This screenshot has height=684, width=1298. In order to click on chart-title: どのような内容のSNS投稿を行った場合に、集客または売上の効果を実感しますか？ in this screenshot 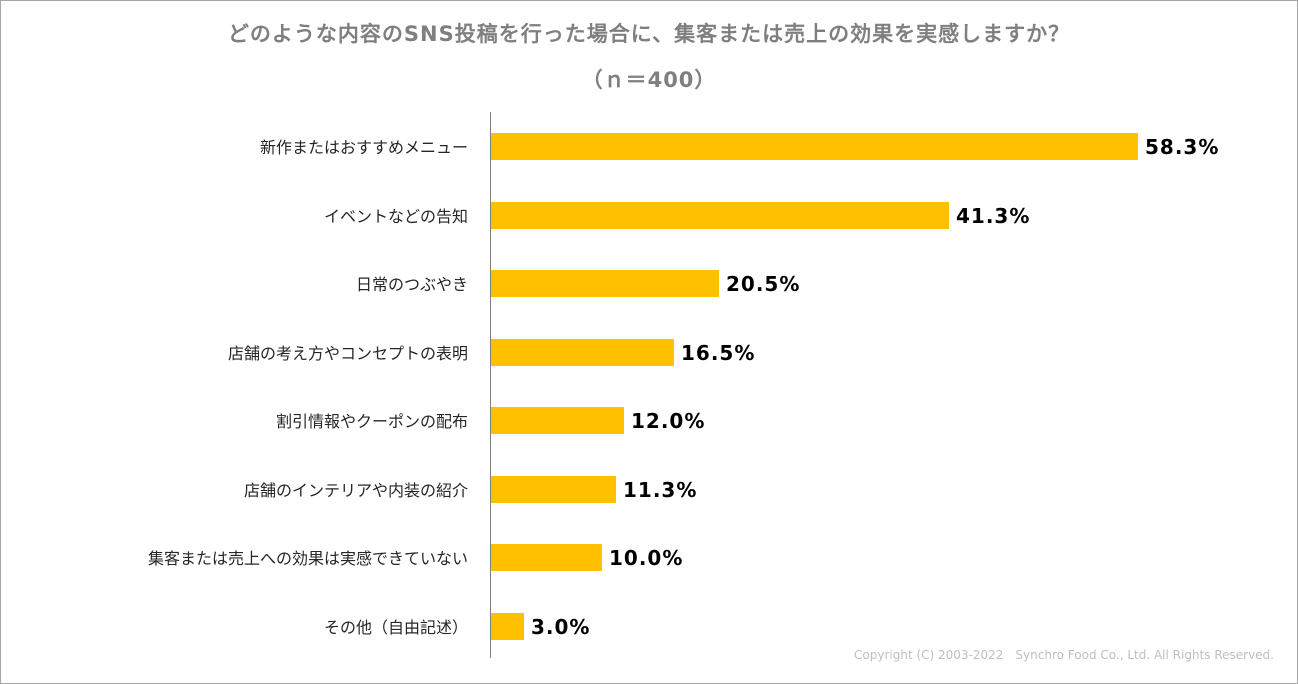, I will do `click(649, 34)`.